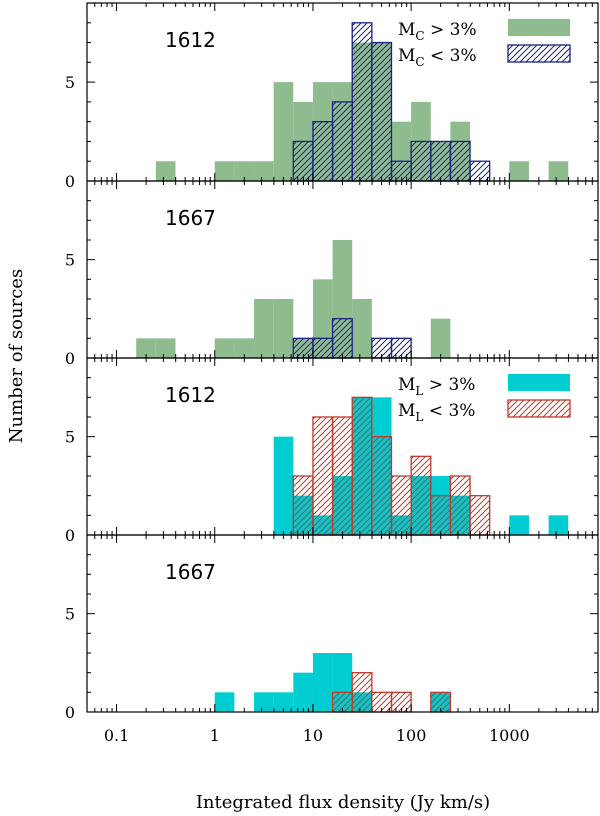 This screenshot has height=816, width=600. I want to click on x-tick-label: 1, so click(215, 735).